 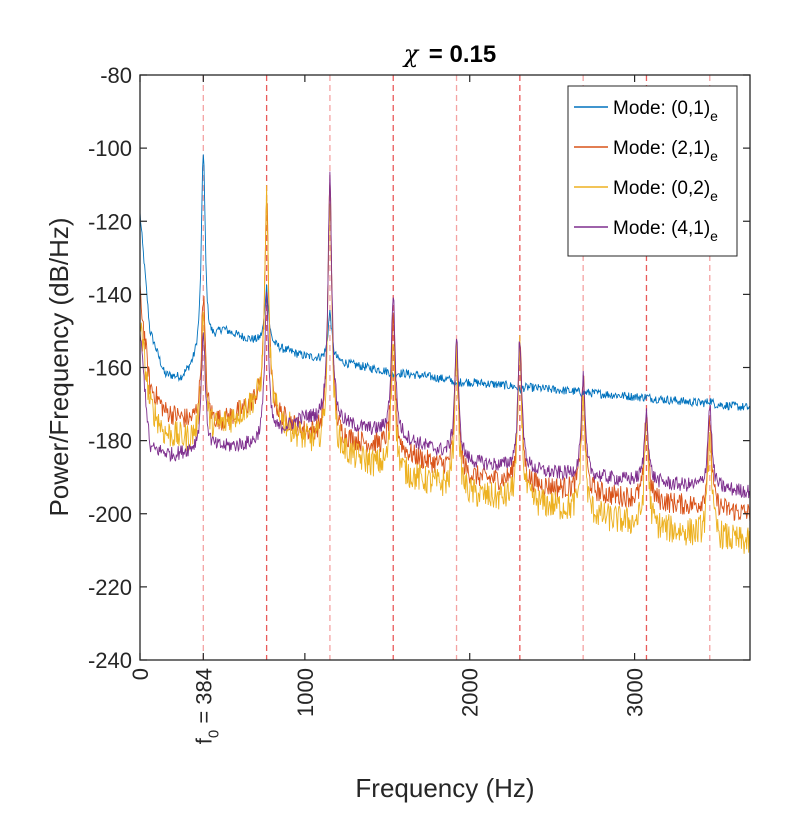 I want to click on x-axis-label: Frequency (Hz), so click(x=444, y=788).